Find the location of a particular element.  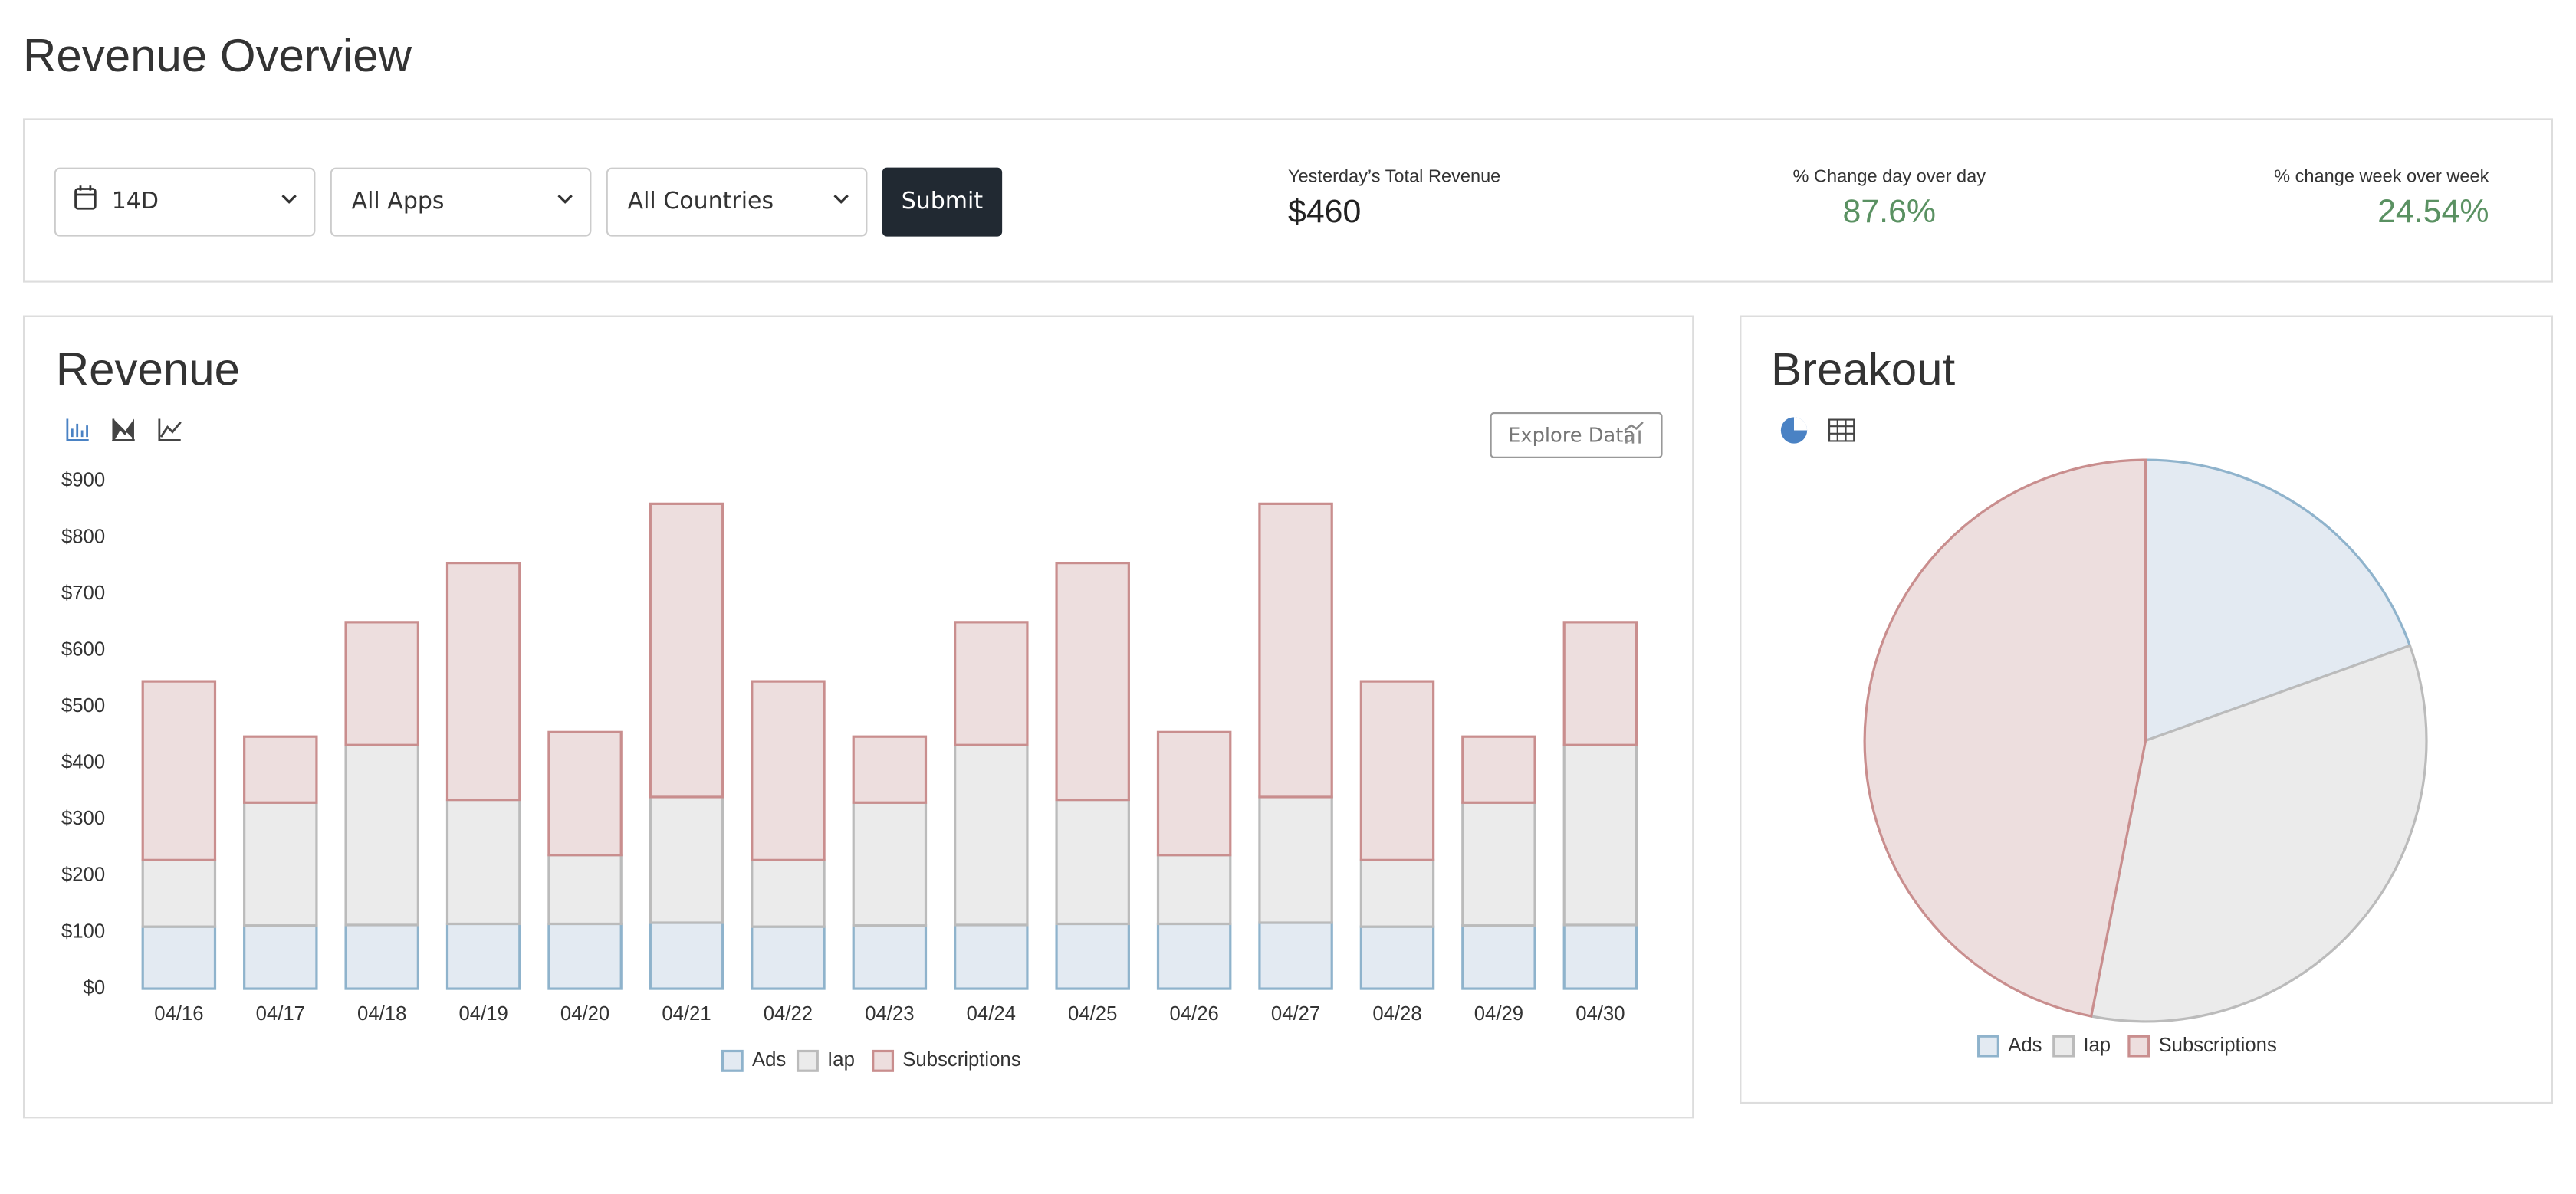

y-tick-label: $600 is located at coordinates (83, 649).